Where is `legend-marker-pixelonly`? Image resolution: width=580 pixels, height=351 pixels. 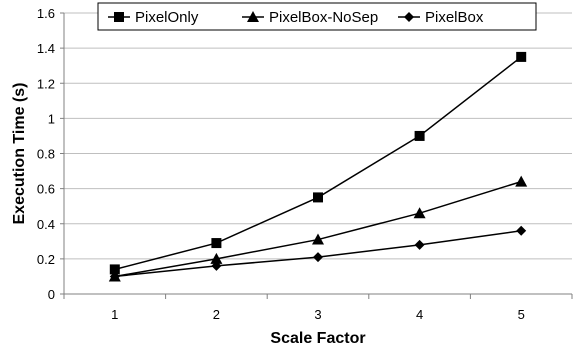 legend-marker-pixelonly is located at coordinates (119, 17).